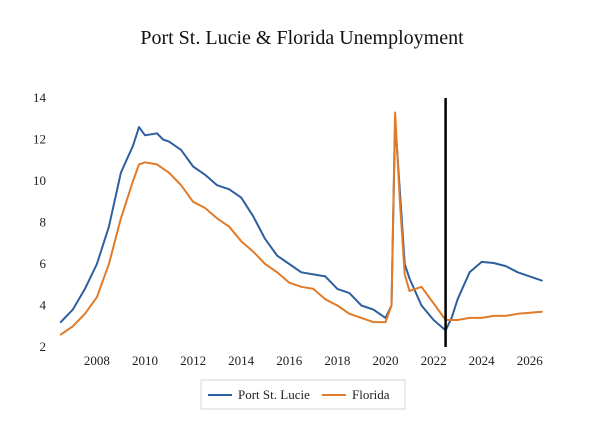 The height and width of the screenshot is (434, 593). What do you see at coordinates (39, 139) in the screenshot?
I see `y-tick-label: 12` at bounding box center [39, 139].